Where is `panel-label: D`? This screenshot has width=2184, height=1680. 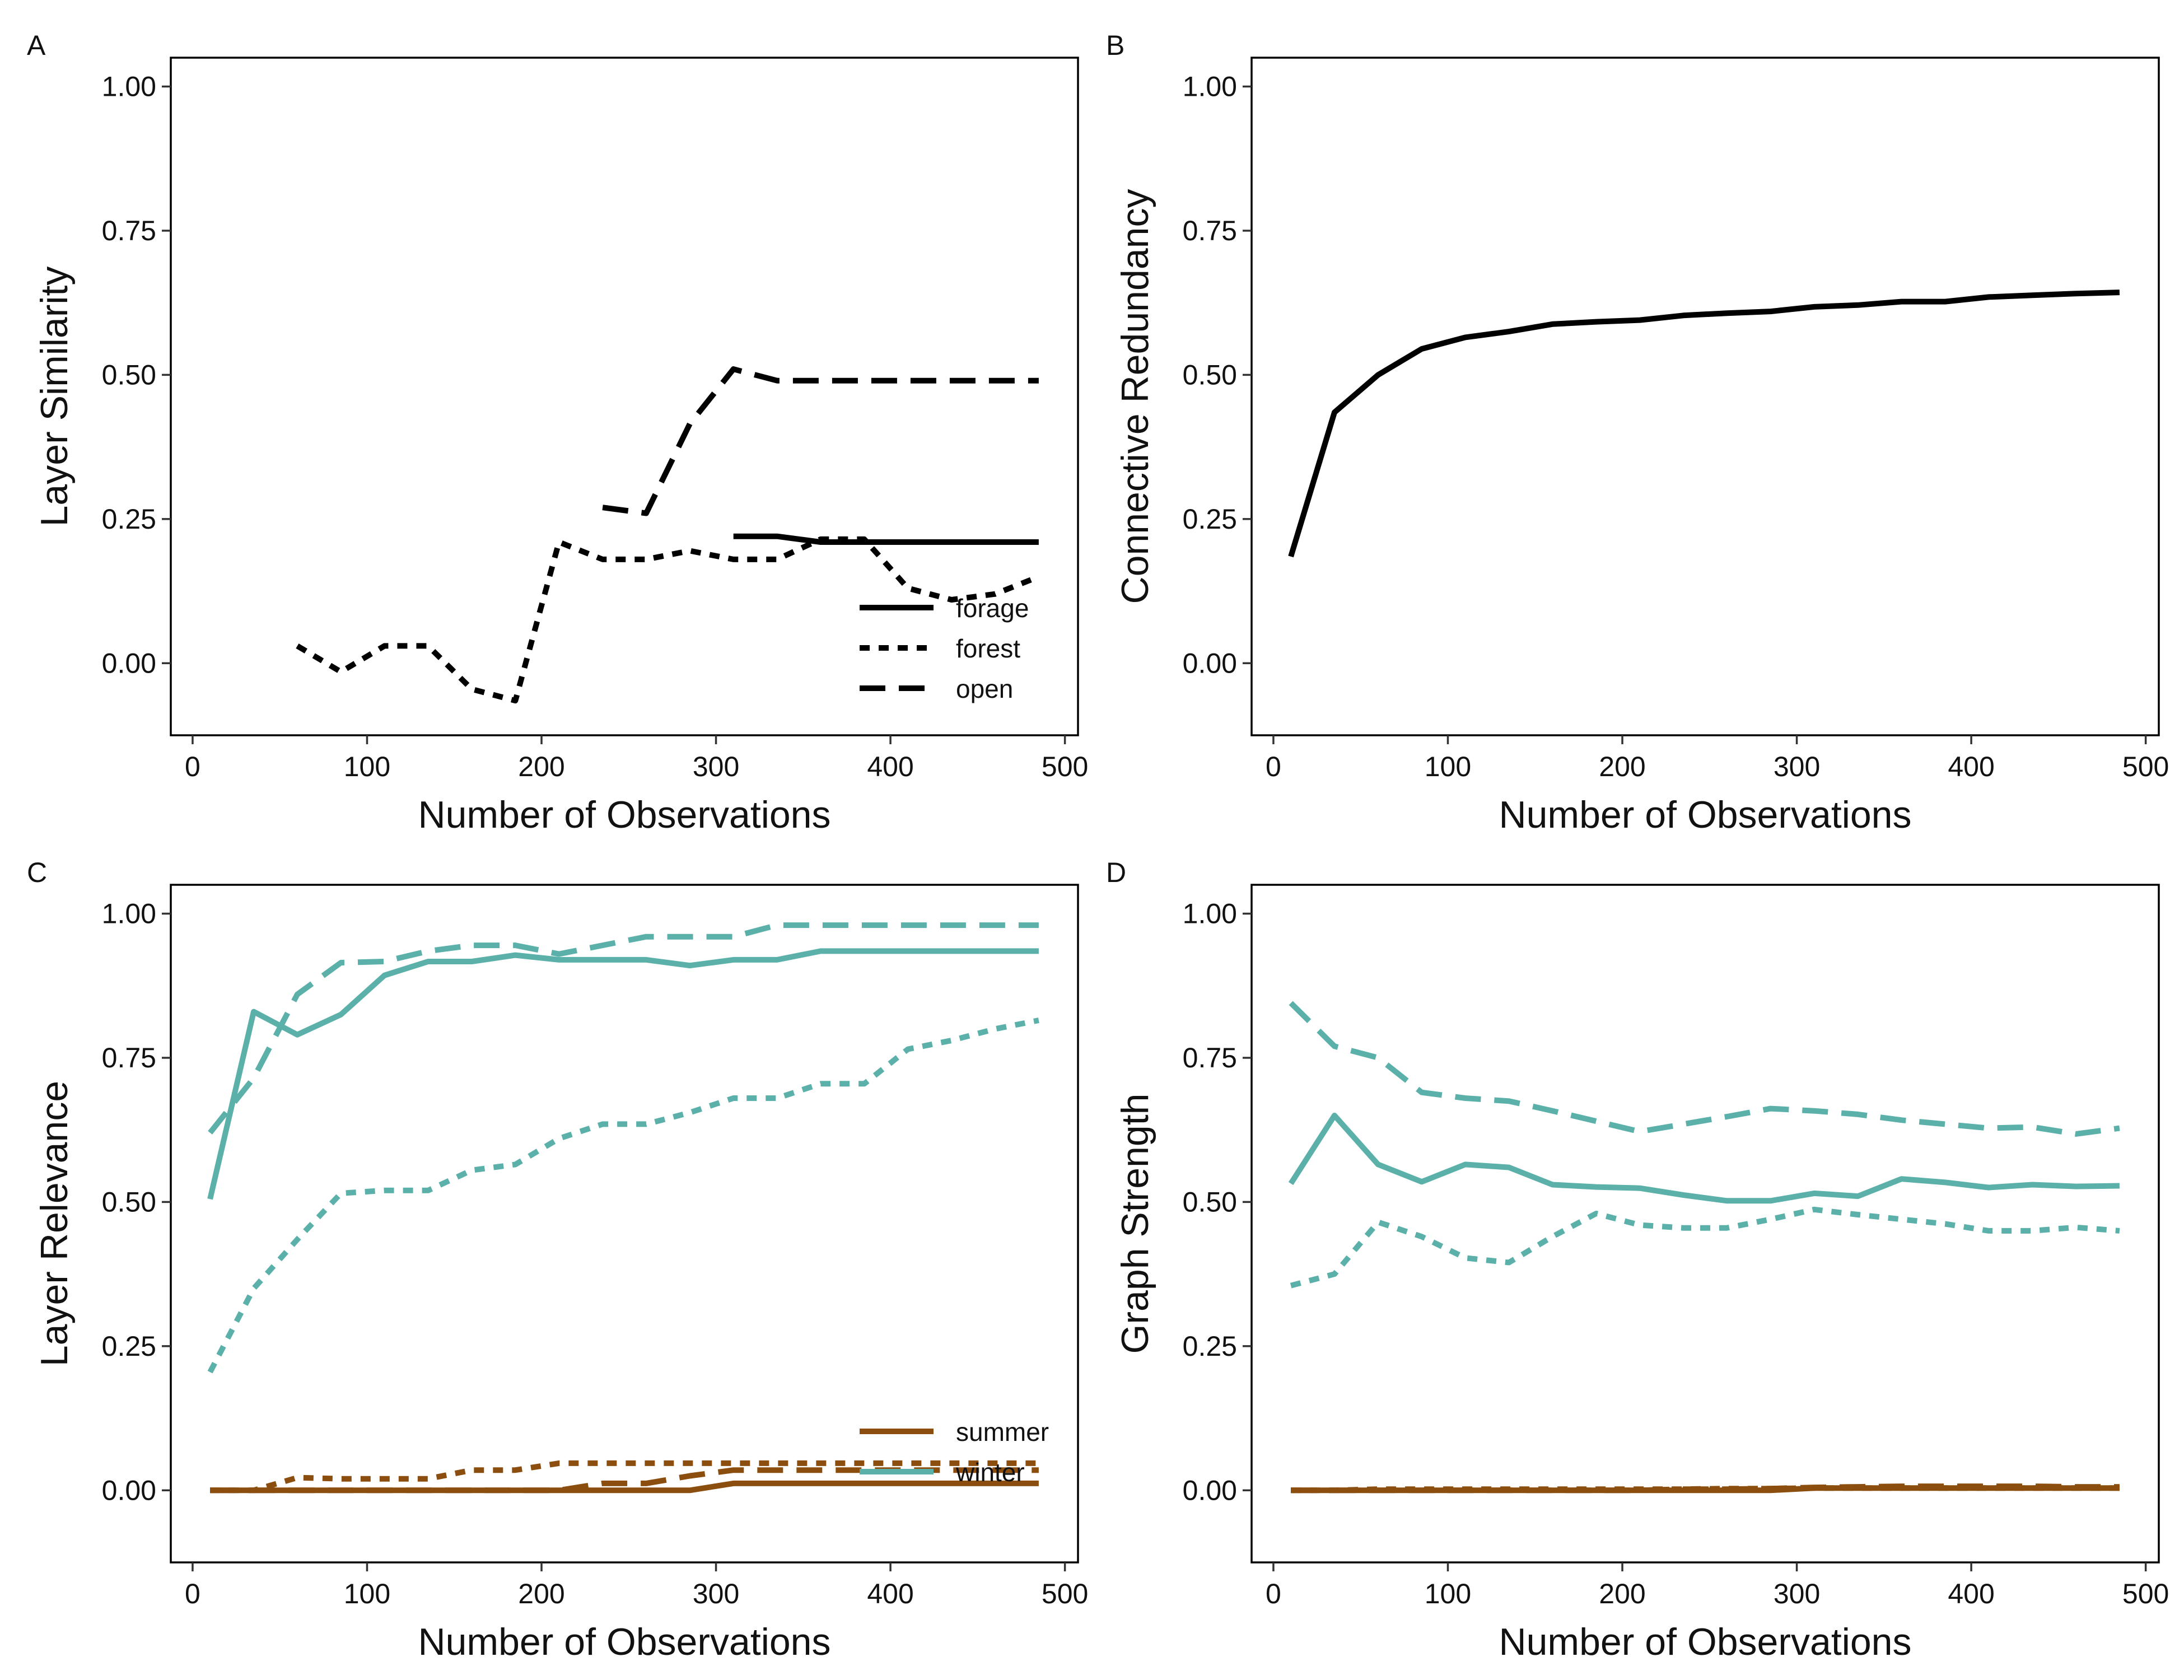 panel-label: D is located at coordinates (1116, 873).